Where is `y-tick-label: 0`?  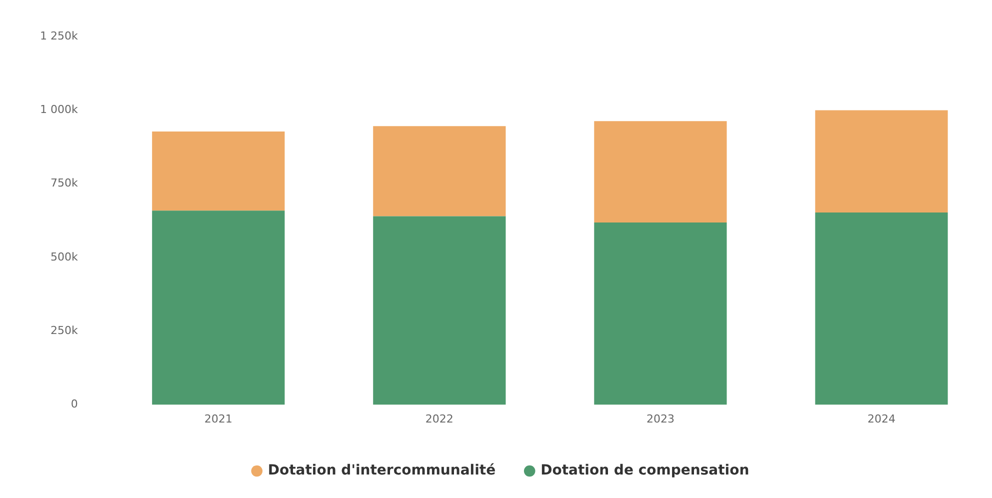 y-tick-label: 0 is located at coordinates (74, 404).